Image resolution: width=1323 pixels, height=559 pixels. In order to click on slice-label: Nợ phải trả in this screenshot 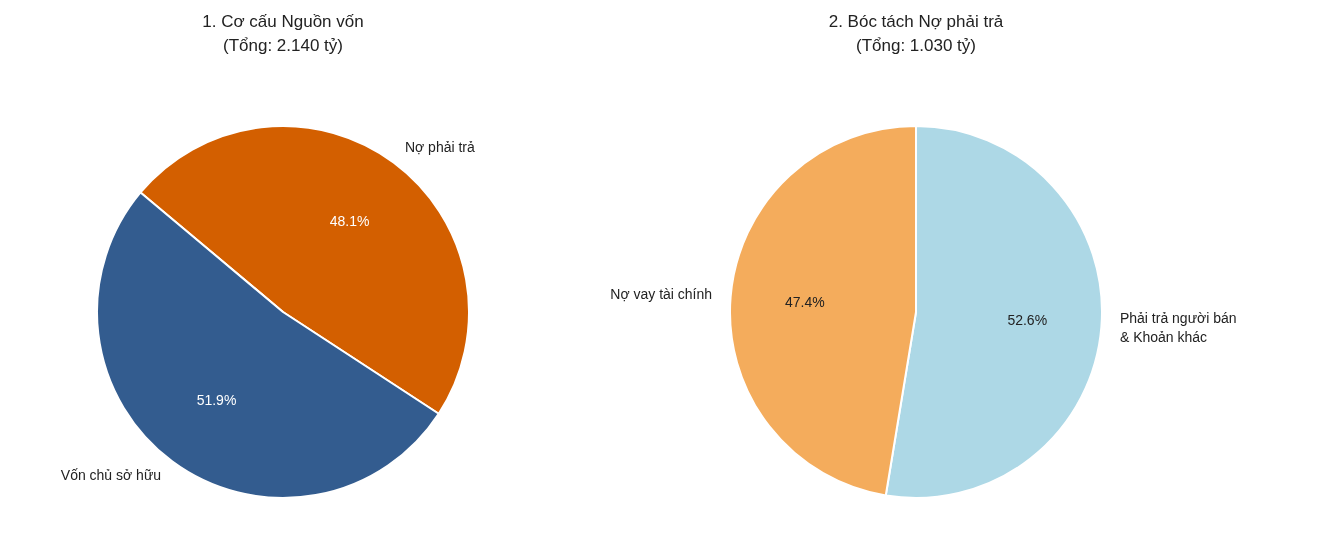, I will do `click(440, 146)`.